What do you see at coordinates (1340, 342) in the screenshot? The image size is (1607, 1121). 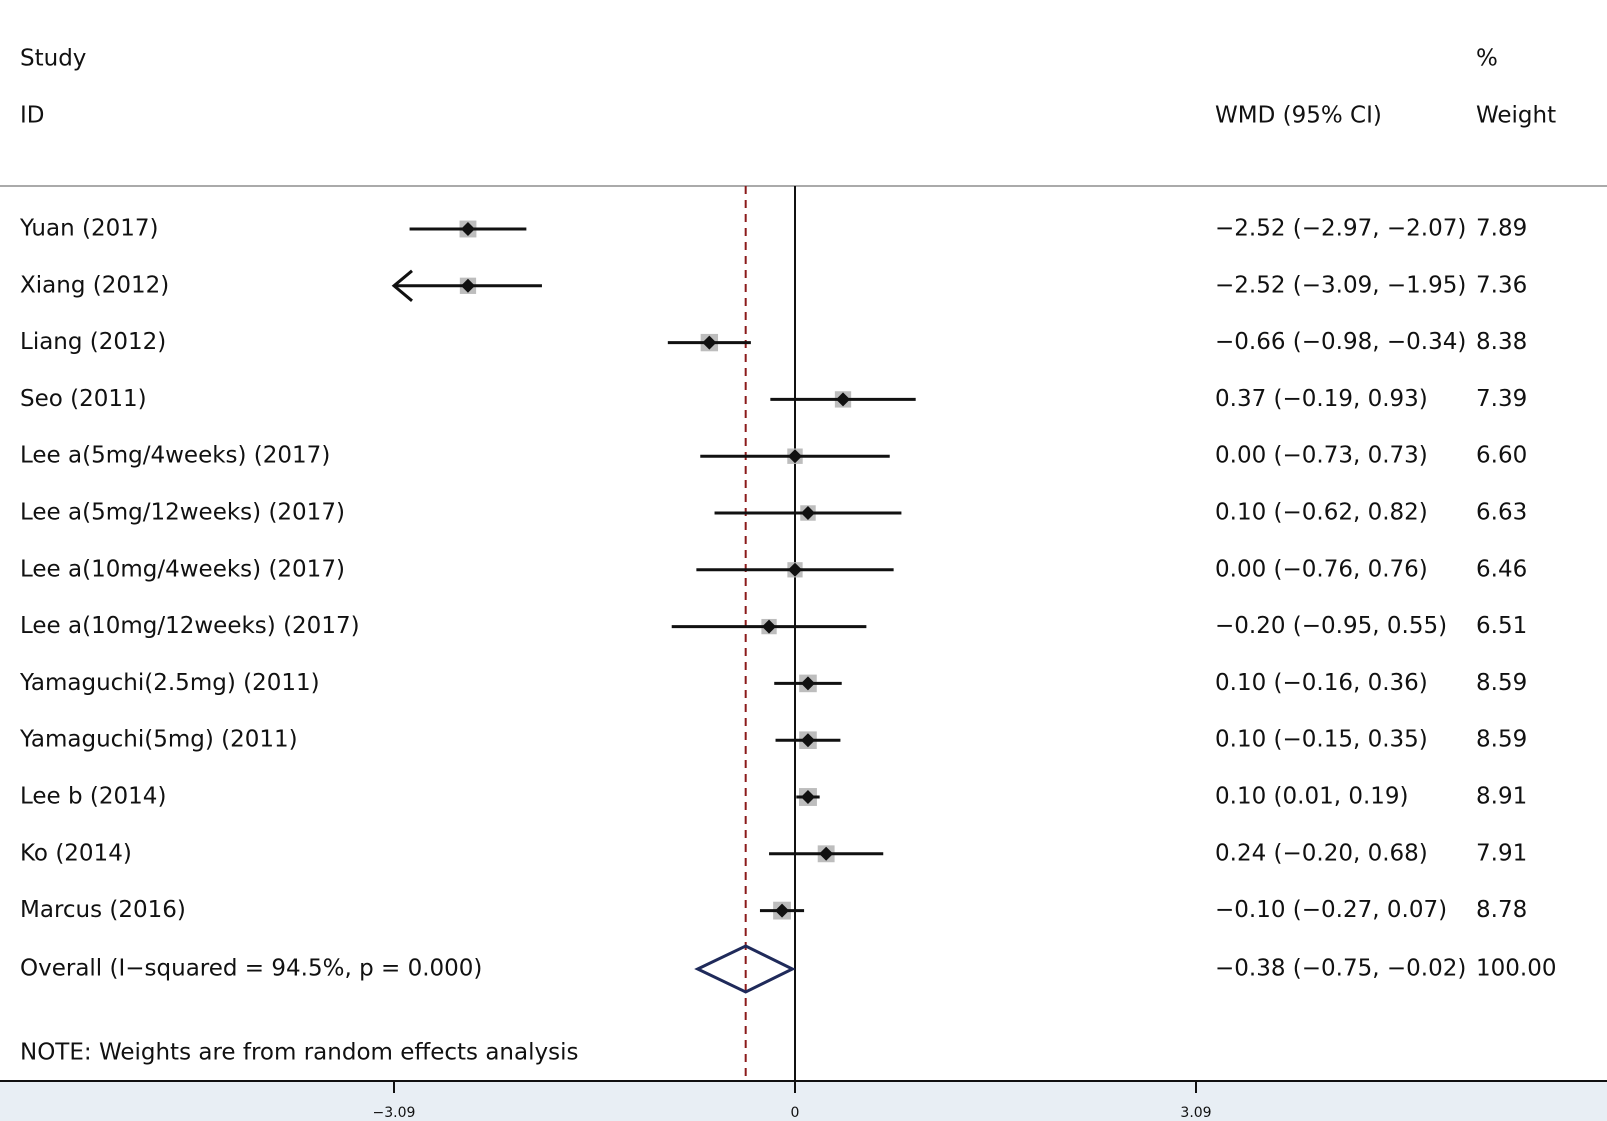 I see `ci-label: −0.66 (−0.98, −0.34)` at bounding box center [1340, 342].